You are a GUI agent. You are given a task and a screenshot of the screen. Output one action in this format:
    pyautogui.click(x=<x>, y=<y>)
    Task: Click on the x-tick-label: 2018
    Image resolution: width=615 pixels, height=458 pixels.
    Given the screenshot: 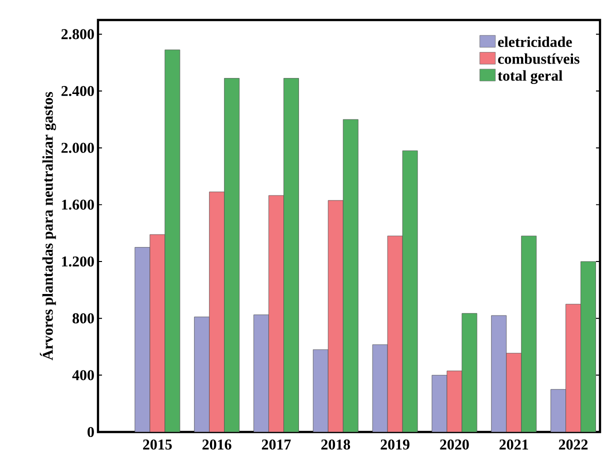 What is the action you would take?
    pyautogui.click(x=335, y=445)
    